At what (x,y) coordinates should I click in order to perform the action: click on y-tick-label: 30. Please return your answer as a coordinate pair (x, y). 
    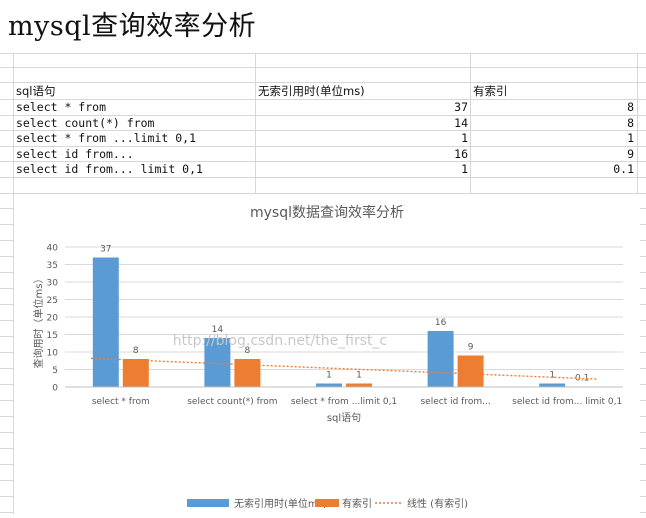
    Looking at the image, I should click on (53, 284).